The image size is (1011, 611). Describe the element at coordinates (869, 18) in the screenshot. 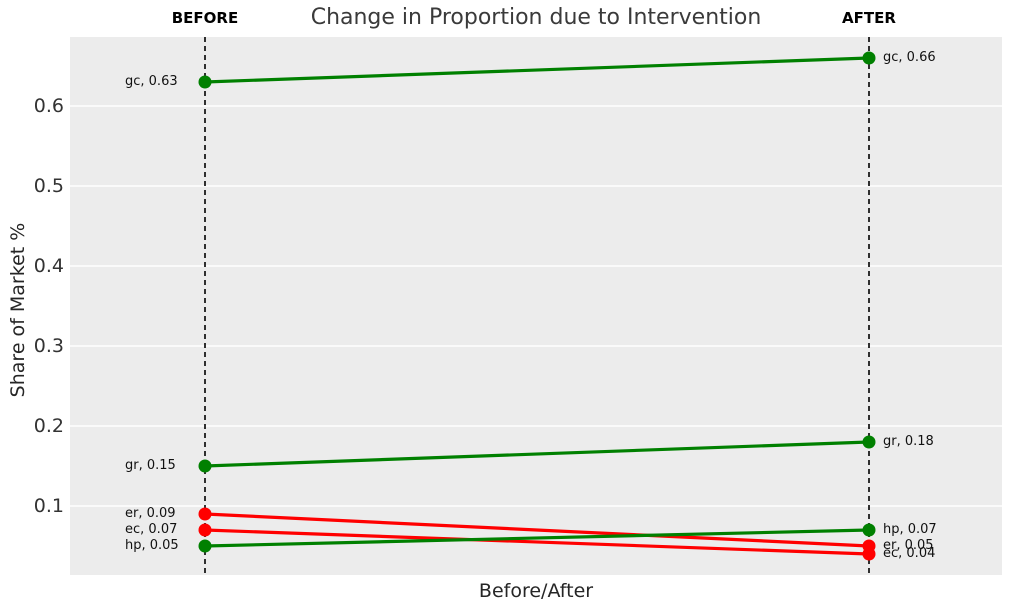

I see `after-column-header: AFTER` at that location.